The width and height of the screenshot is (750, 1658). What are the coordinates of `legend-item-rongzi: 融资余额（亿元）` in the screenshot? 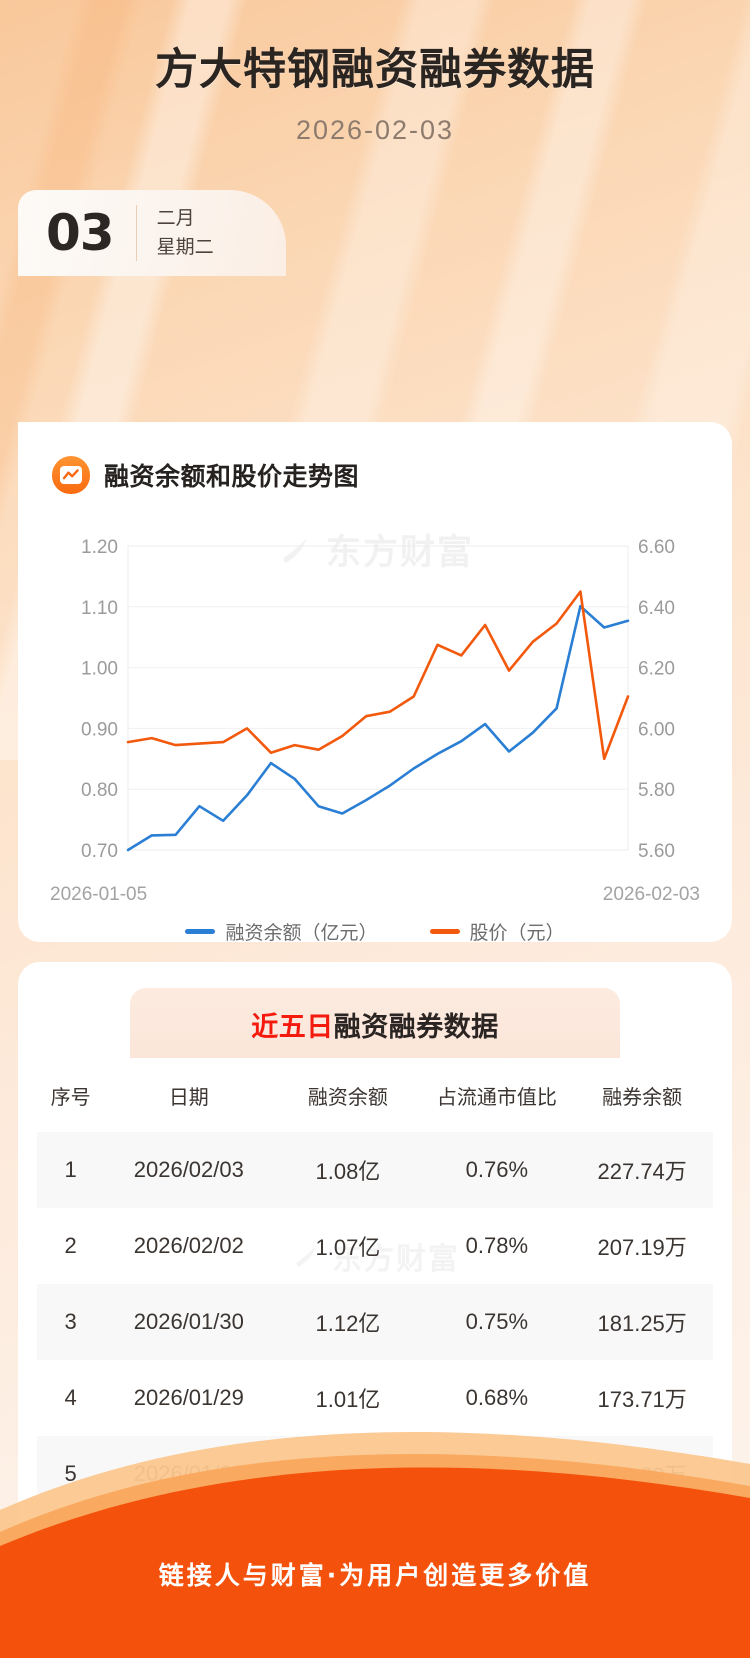 It's located at (281, 931).